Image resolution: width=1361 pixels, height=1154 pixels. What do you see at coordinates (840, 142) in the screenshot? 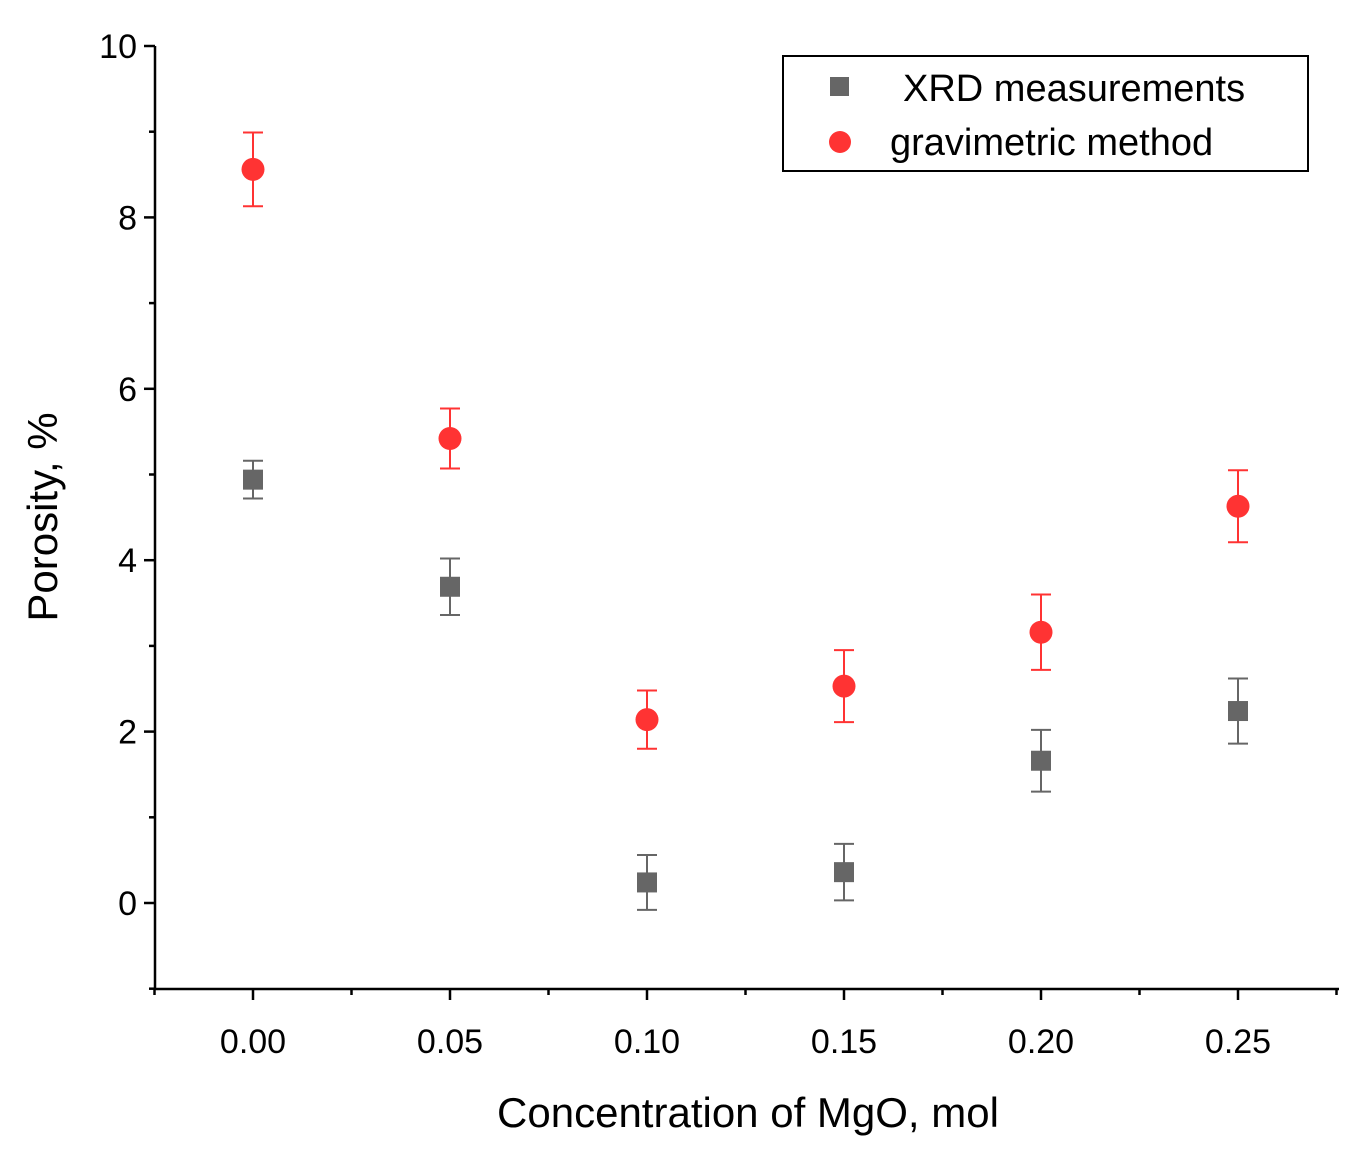
I see `legend-marker-gravimetric-circle` at bounding box center [840, 142].